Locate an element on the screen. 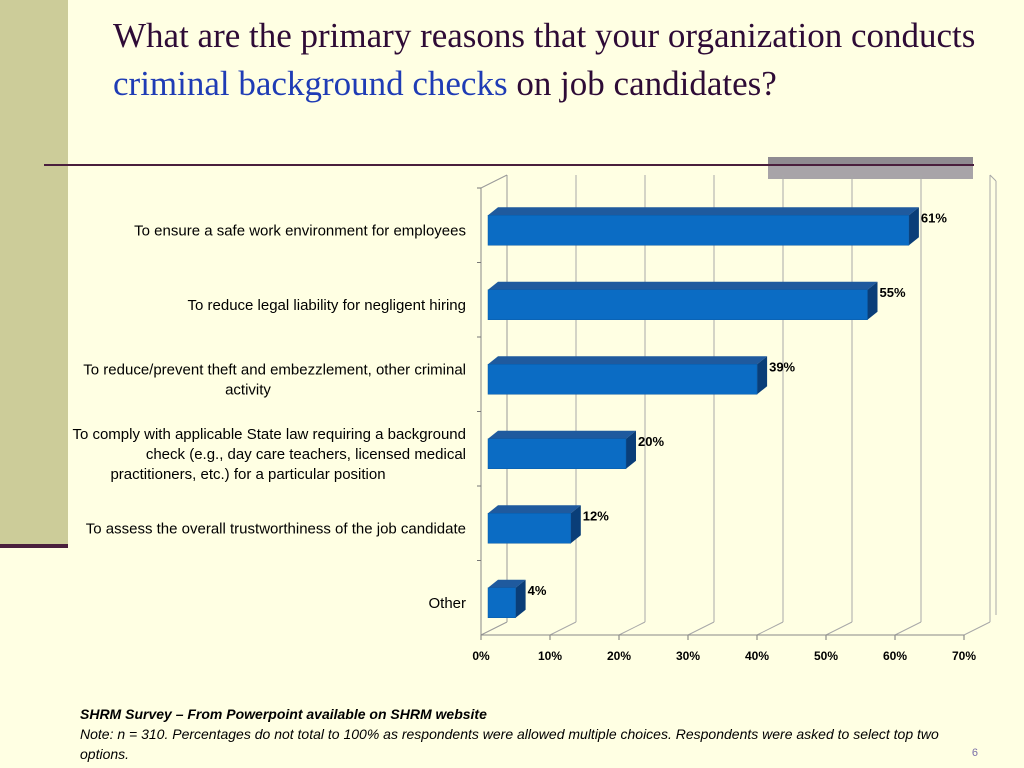  grid-right-top is located at coordinates (993, 178).